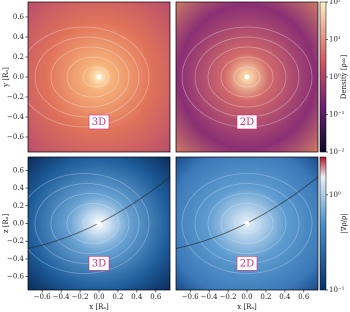 This screenshot has height=312, width=350. What do you see at coordinates (335, 40) in the screenshot?
I see `colorbar-tick-label: 10¹` at bounding box center [335, 40].